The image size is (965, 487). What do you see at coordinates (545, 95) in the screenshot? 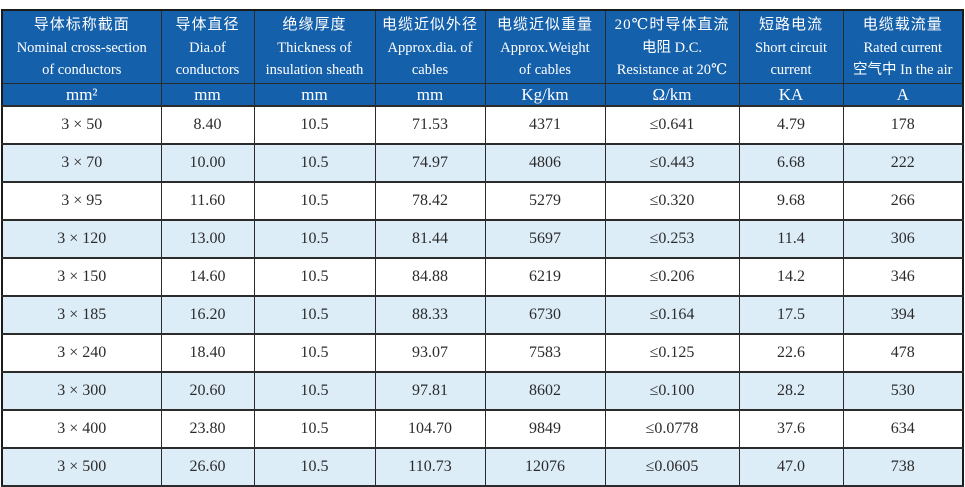
I see `unit-cell: Kg/km` at bounding box center [545, 95].